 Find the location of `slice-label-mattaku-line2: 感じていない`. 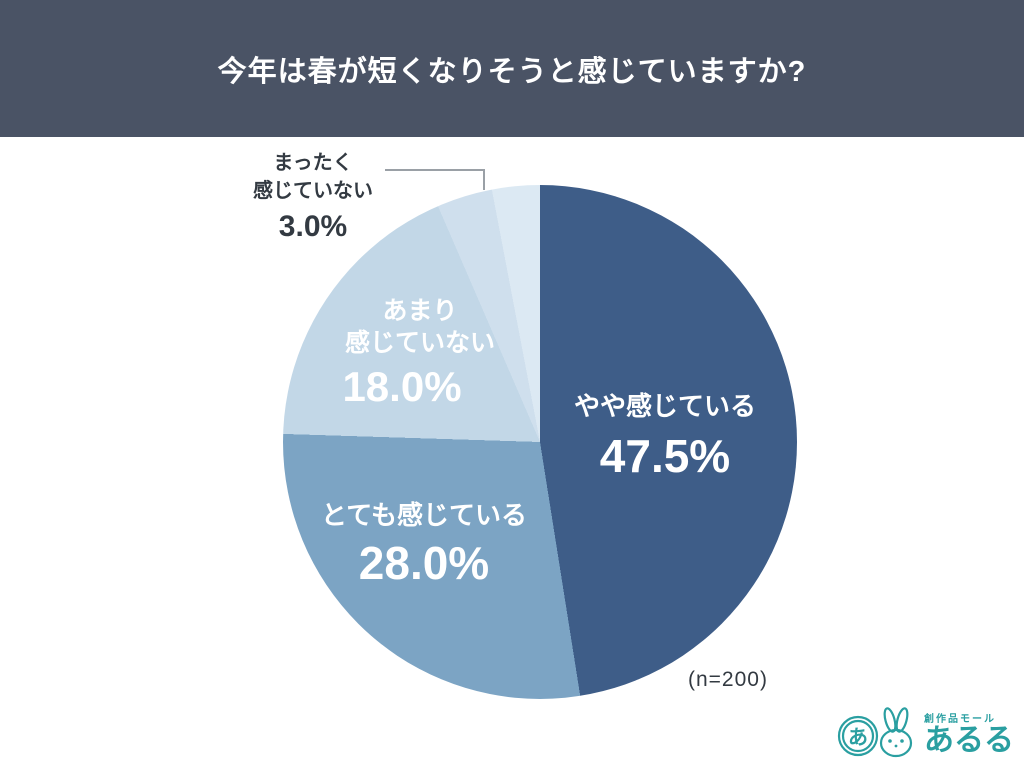

slice-label-mattaku-line2: 感じていない is located at coordinates (313, 191).